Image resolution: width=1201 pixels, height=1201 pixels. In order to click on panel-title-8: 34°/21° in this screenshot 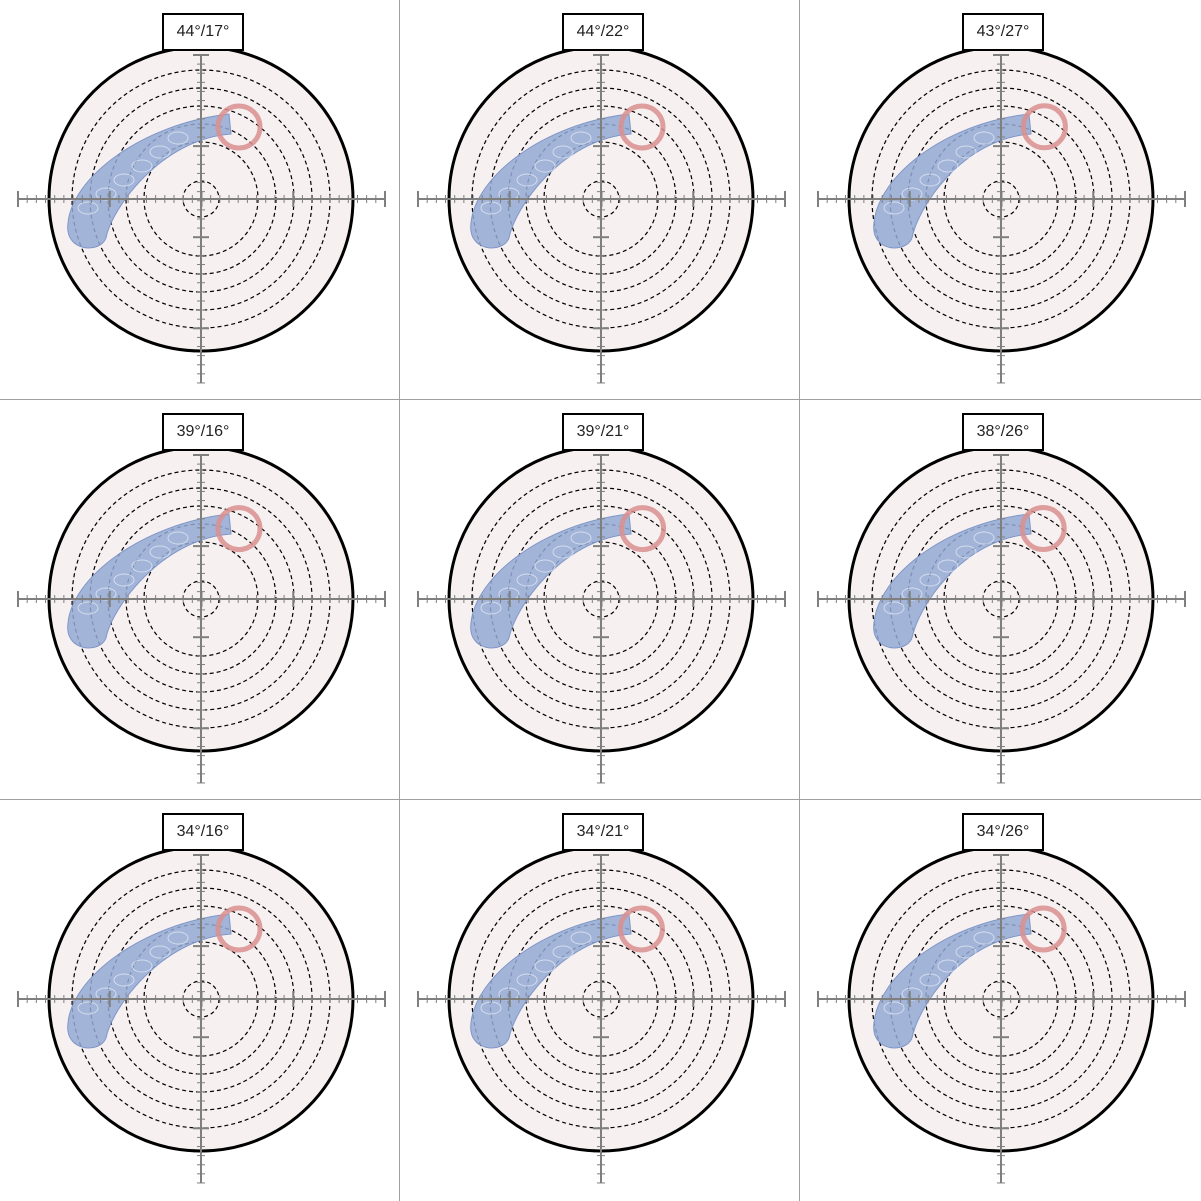, I will do `click(603, 832)`.